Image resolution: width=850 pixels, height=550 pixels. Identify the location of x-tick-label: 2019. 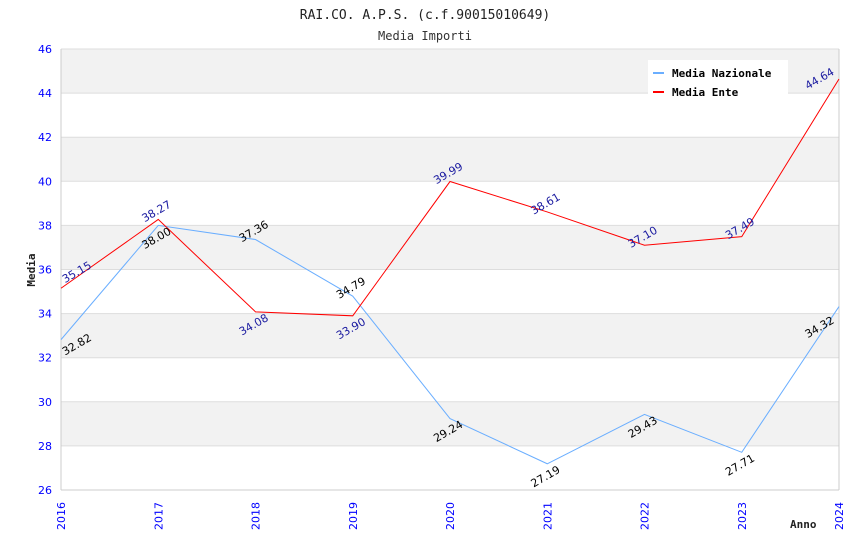
(353, 516).